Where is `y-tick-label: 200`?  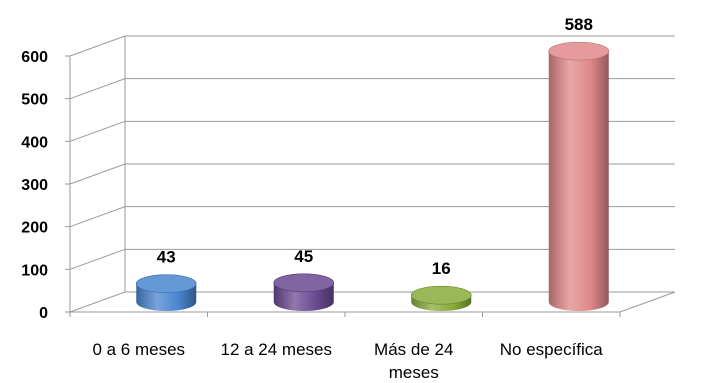
y-tick-label: 200 is located at coordinates (34, 228).